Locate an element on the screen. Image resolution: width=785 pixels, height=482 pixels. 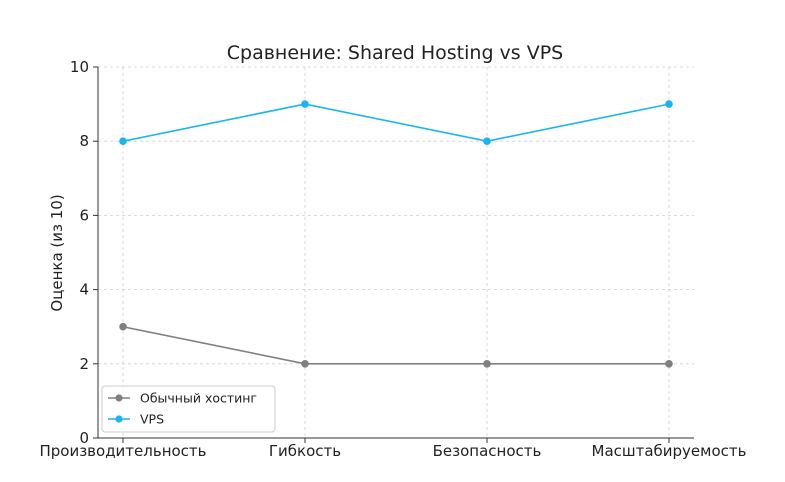
legend-box is located at coordinates (188, 409).